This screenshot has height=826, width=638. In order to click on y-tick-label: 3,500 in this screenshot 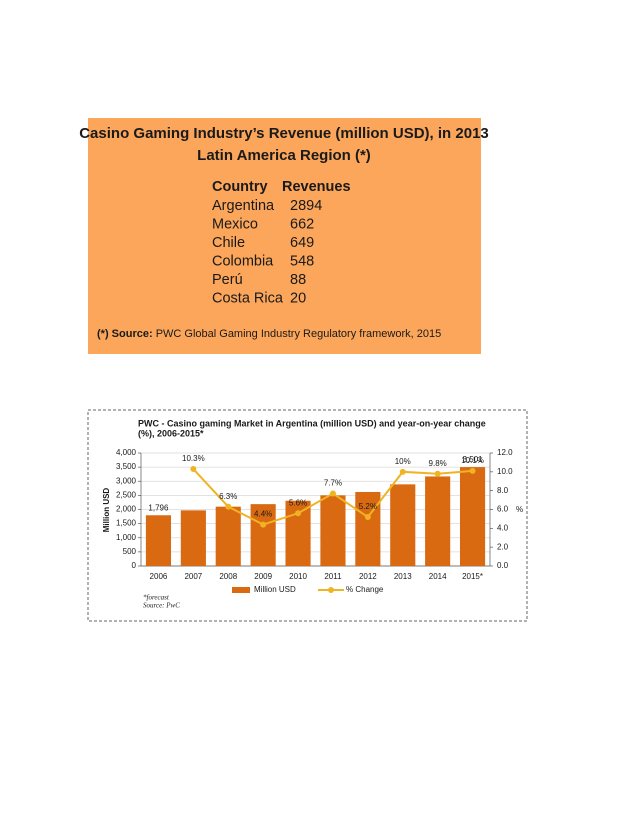, I will do `click(126, 466)`.